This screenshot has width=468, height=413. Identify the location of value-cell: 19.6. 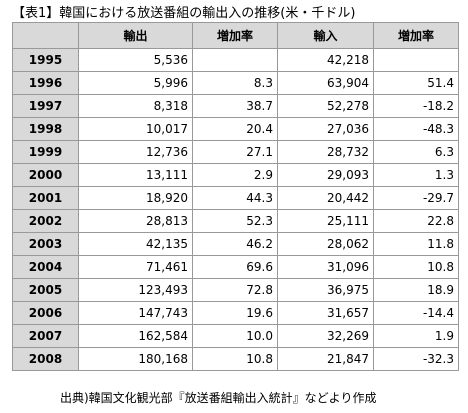
(235, 313).